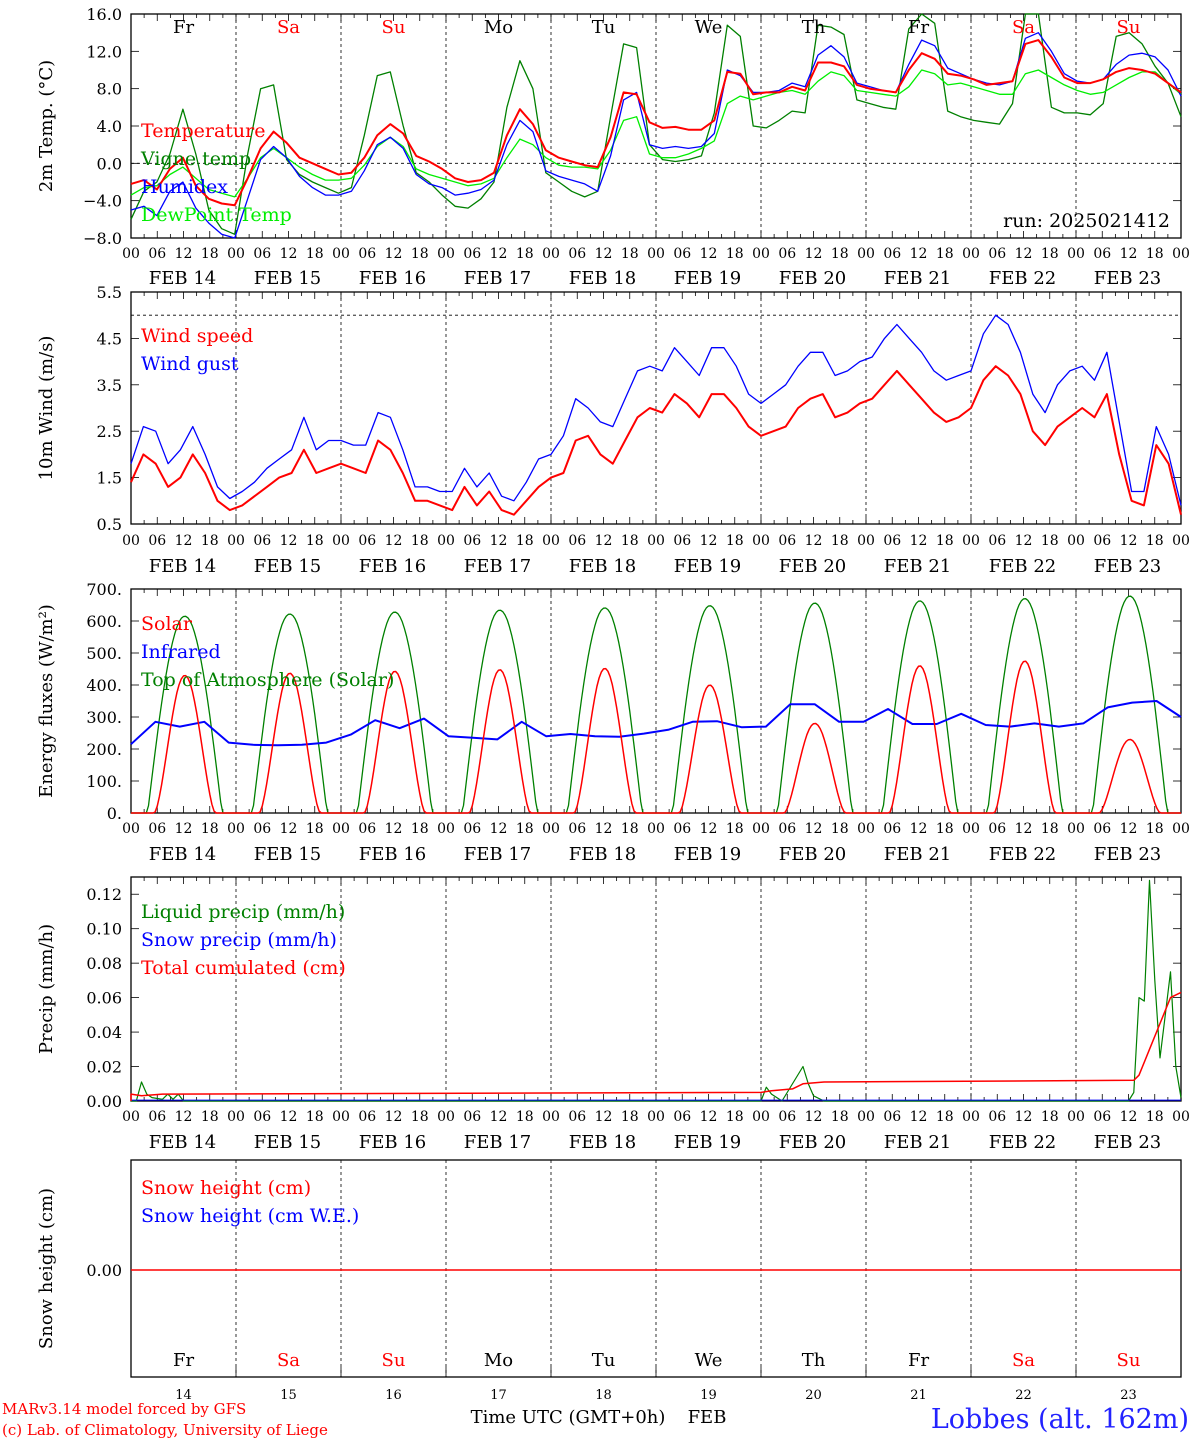 The height and width of the screenshot is (1440, 1194). I want to click on legend-solar: Solar, so click(167, 624).